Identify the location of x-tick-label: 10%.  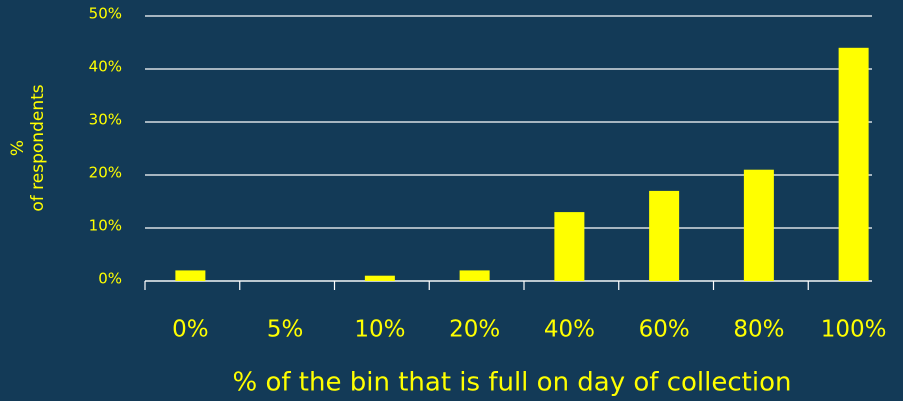
(379, 330).